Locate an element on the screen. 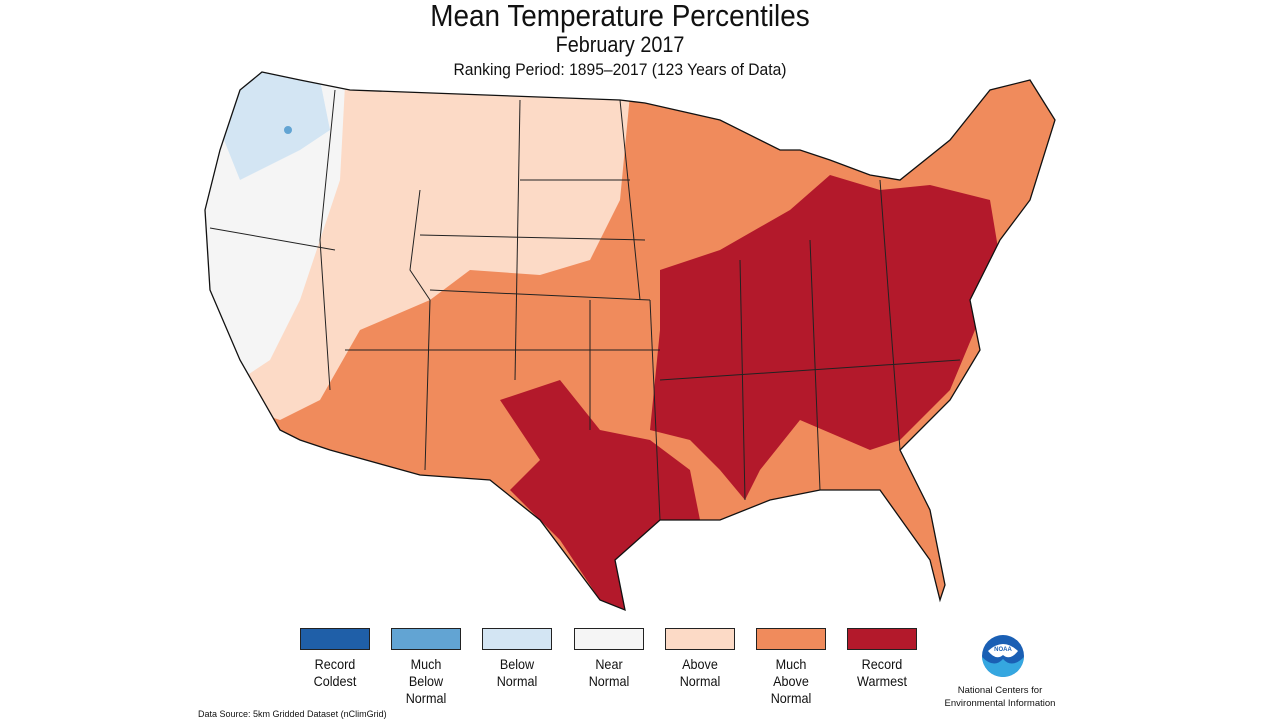  legend-record-warmest: Record Warmest is located at coordinates (882, 659).